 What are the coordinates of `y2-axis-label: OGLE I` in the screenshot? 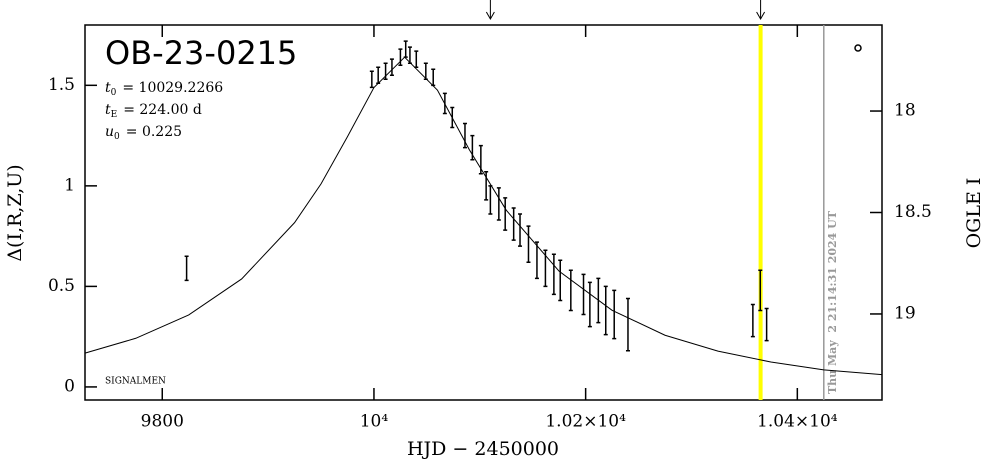 It's located at (974, 213).